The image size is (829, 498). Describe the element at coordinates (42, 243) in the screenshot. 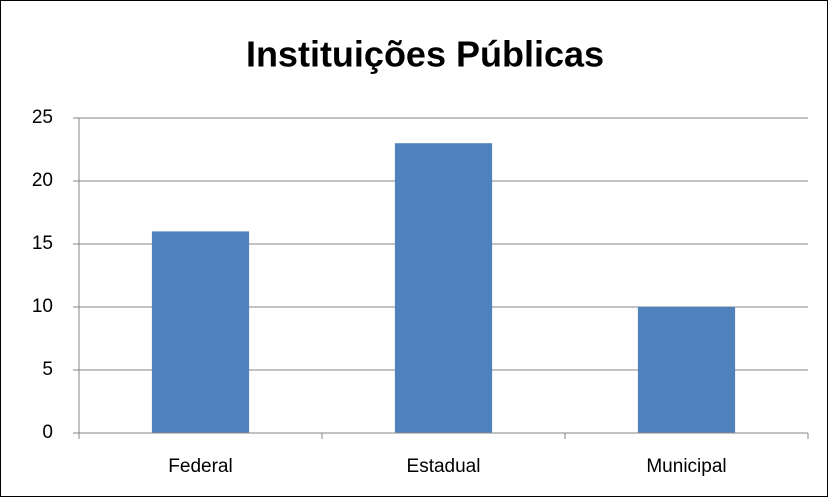

I see `y-tick-label: 15` at that location.